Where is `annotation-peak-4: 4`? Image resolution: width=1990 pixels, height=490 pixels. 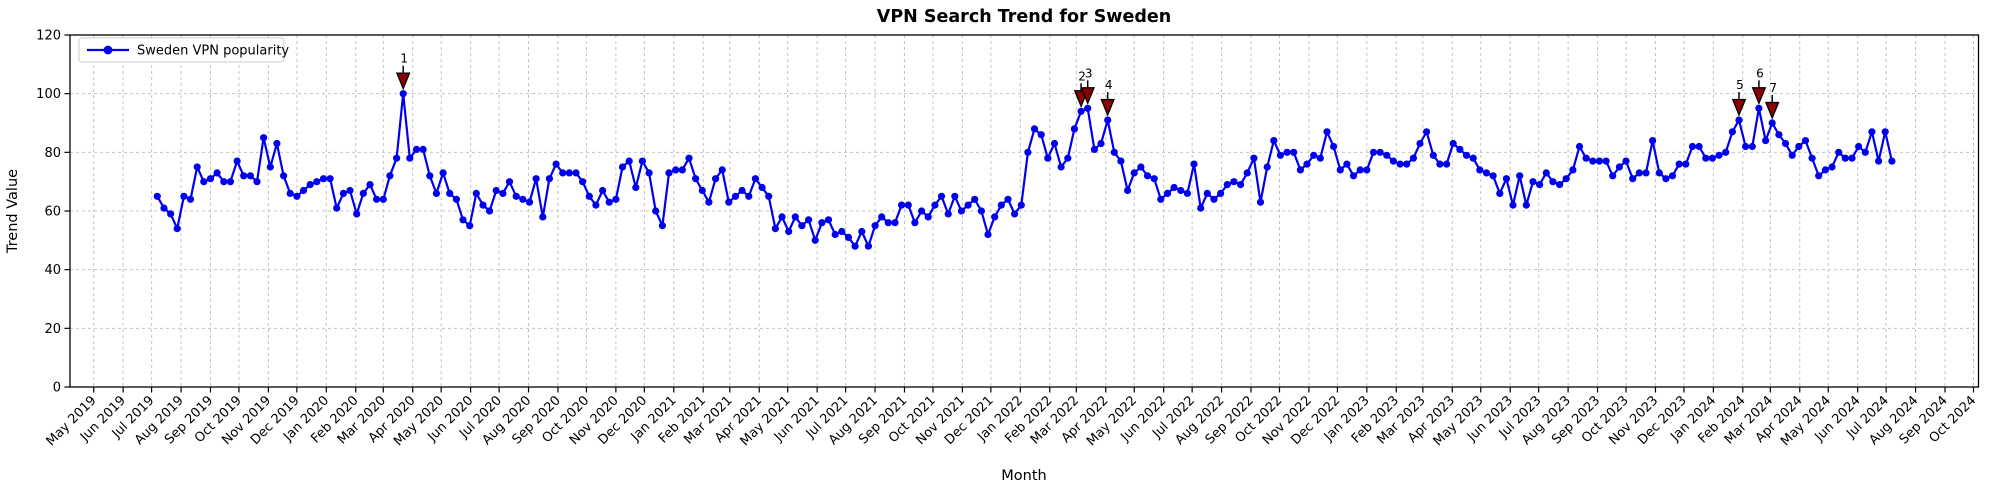 annotation-peak-4: 4 is located at coordinates (1107, 97).